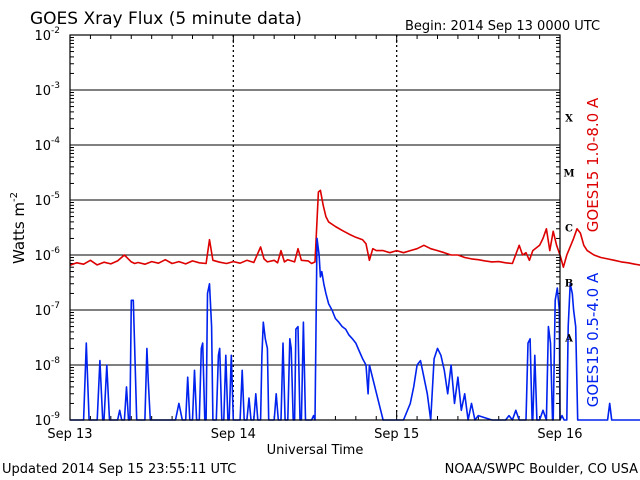 This screenshot has height=480, width=640. I want to click on legend-label-short-channel: GOES15 0.5-4.0 A, so click(593, 339).